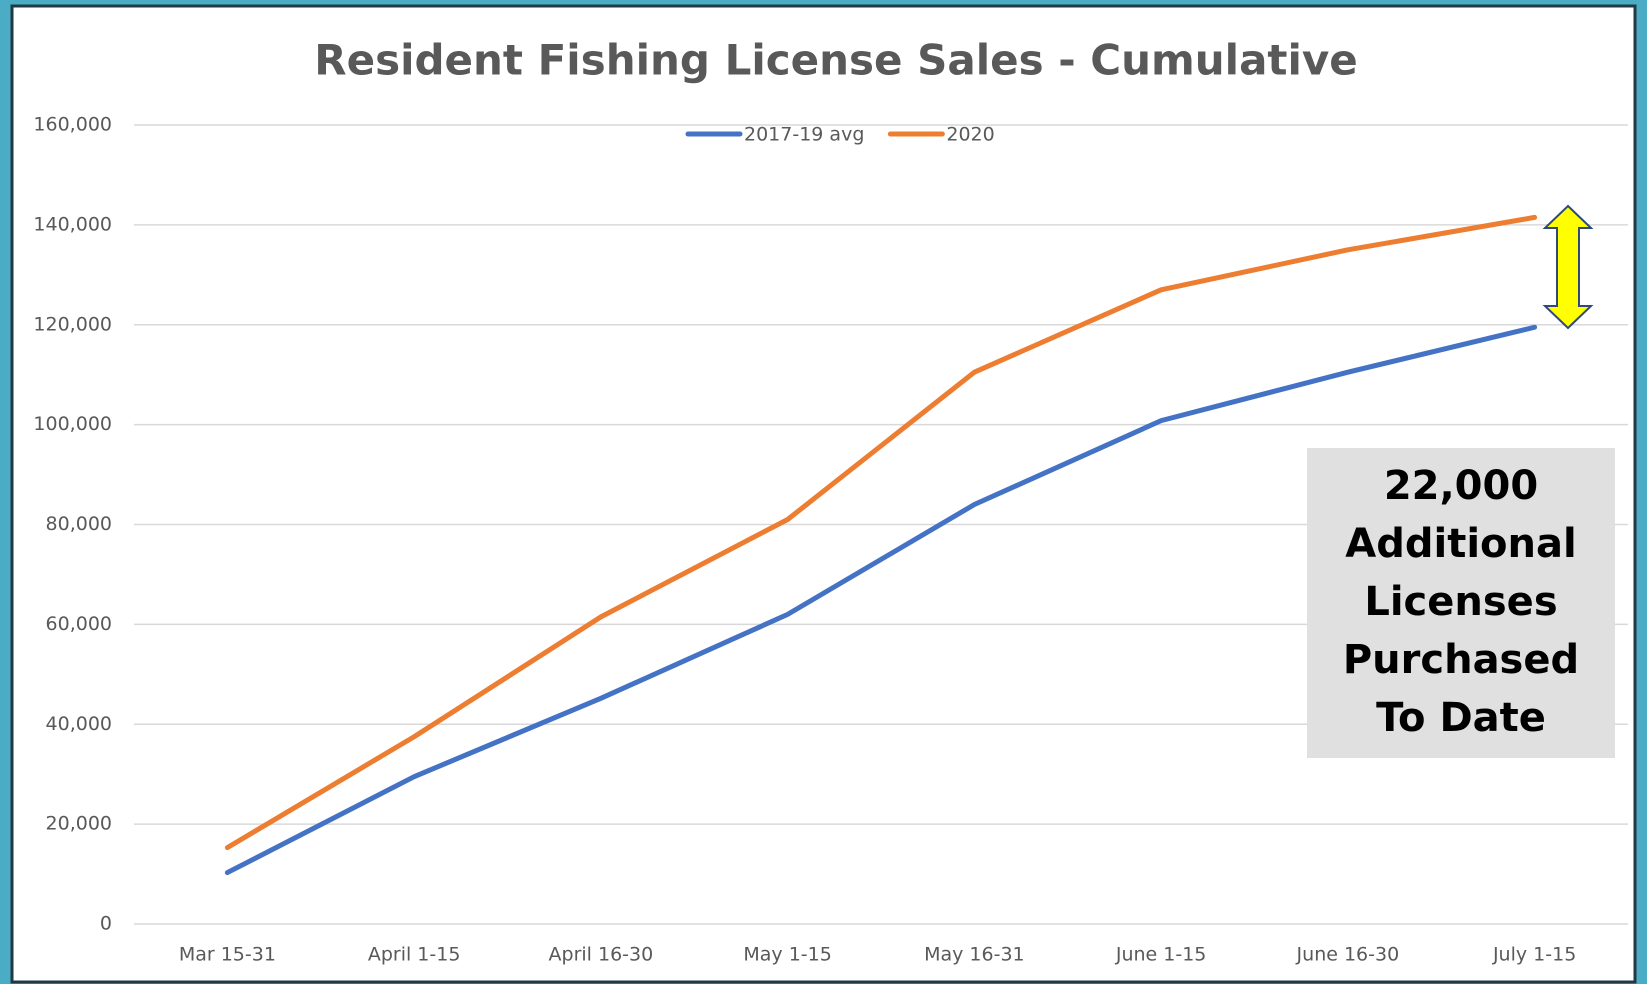  Describe the element at coordinates (72, 424) in the screenshot. I see `y-tick-label: 100,000` at that location.